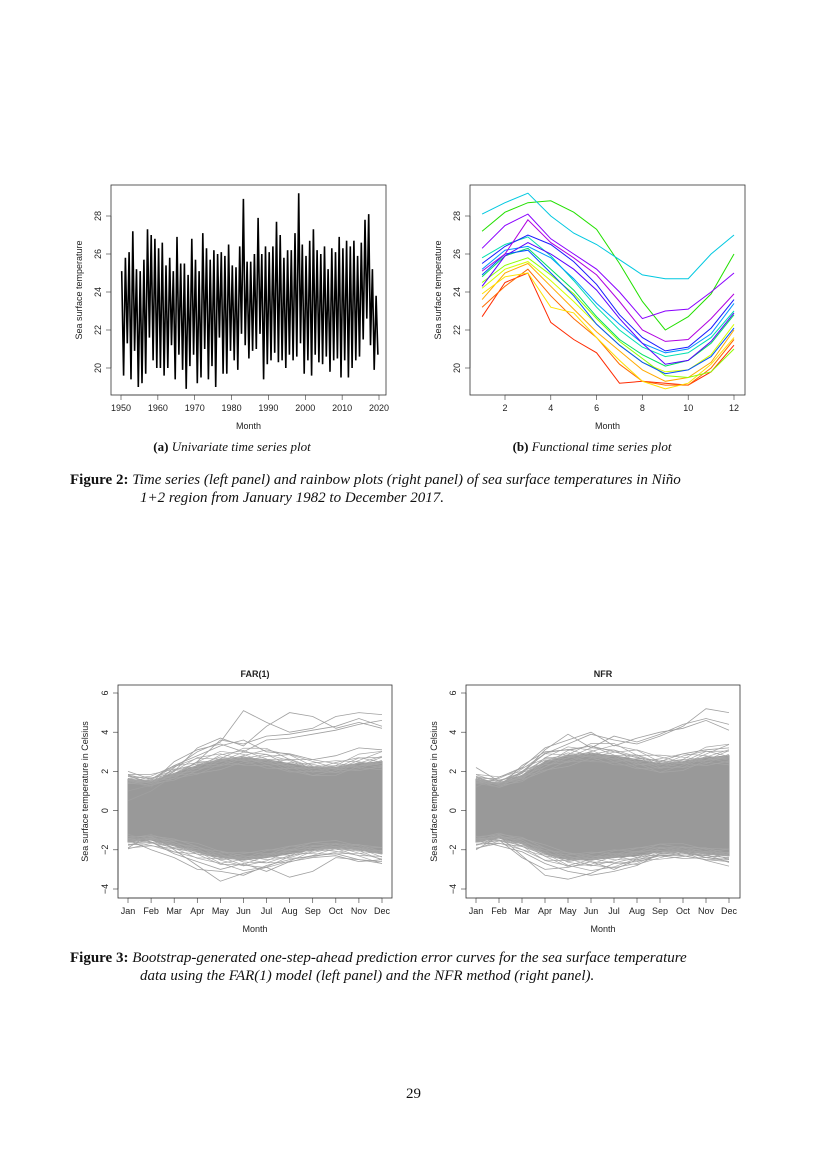 The image size is (827, 1169). What do you see at coordinates (268, 408) in the screenshot?
I see `x-tick-label: 1990` at bounding box center [268, 408].